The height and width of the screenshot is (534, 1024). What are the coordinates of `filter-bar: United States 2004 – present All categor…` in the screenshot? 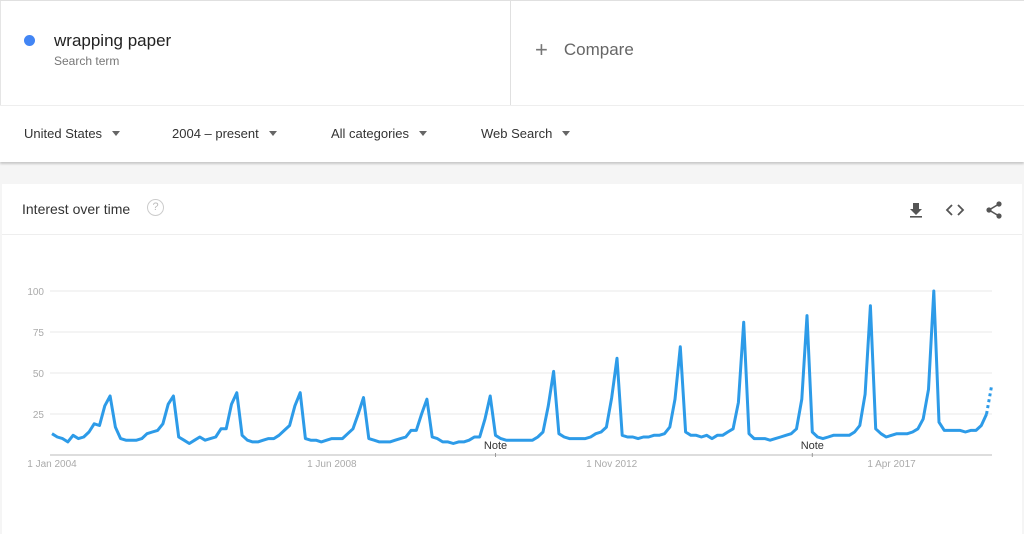 It's located at (512, 133).